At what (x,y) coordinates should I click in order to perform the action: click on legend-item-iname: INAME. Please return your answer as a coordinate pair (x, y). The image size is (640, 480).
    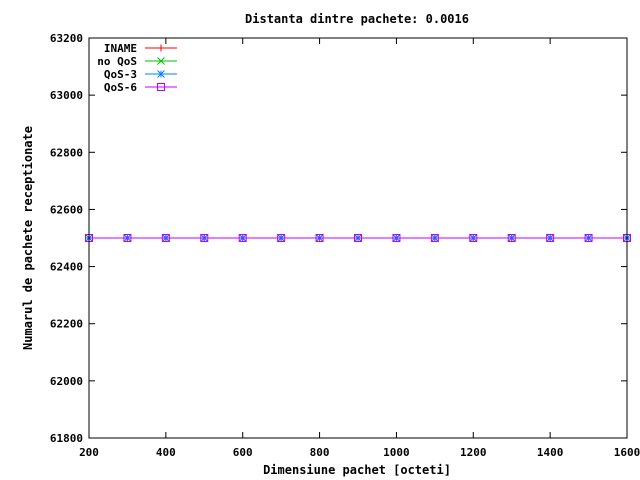
    Looking at the image, I should click on (140, 48).